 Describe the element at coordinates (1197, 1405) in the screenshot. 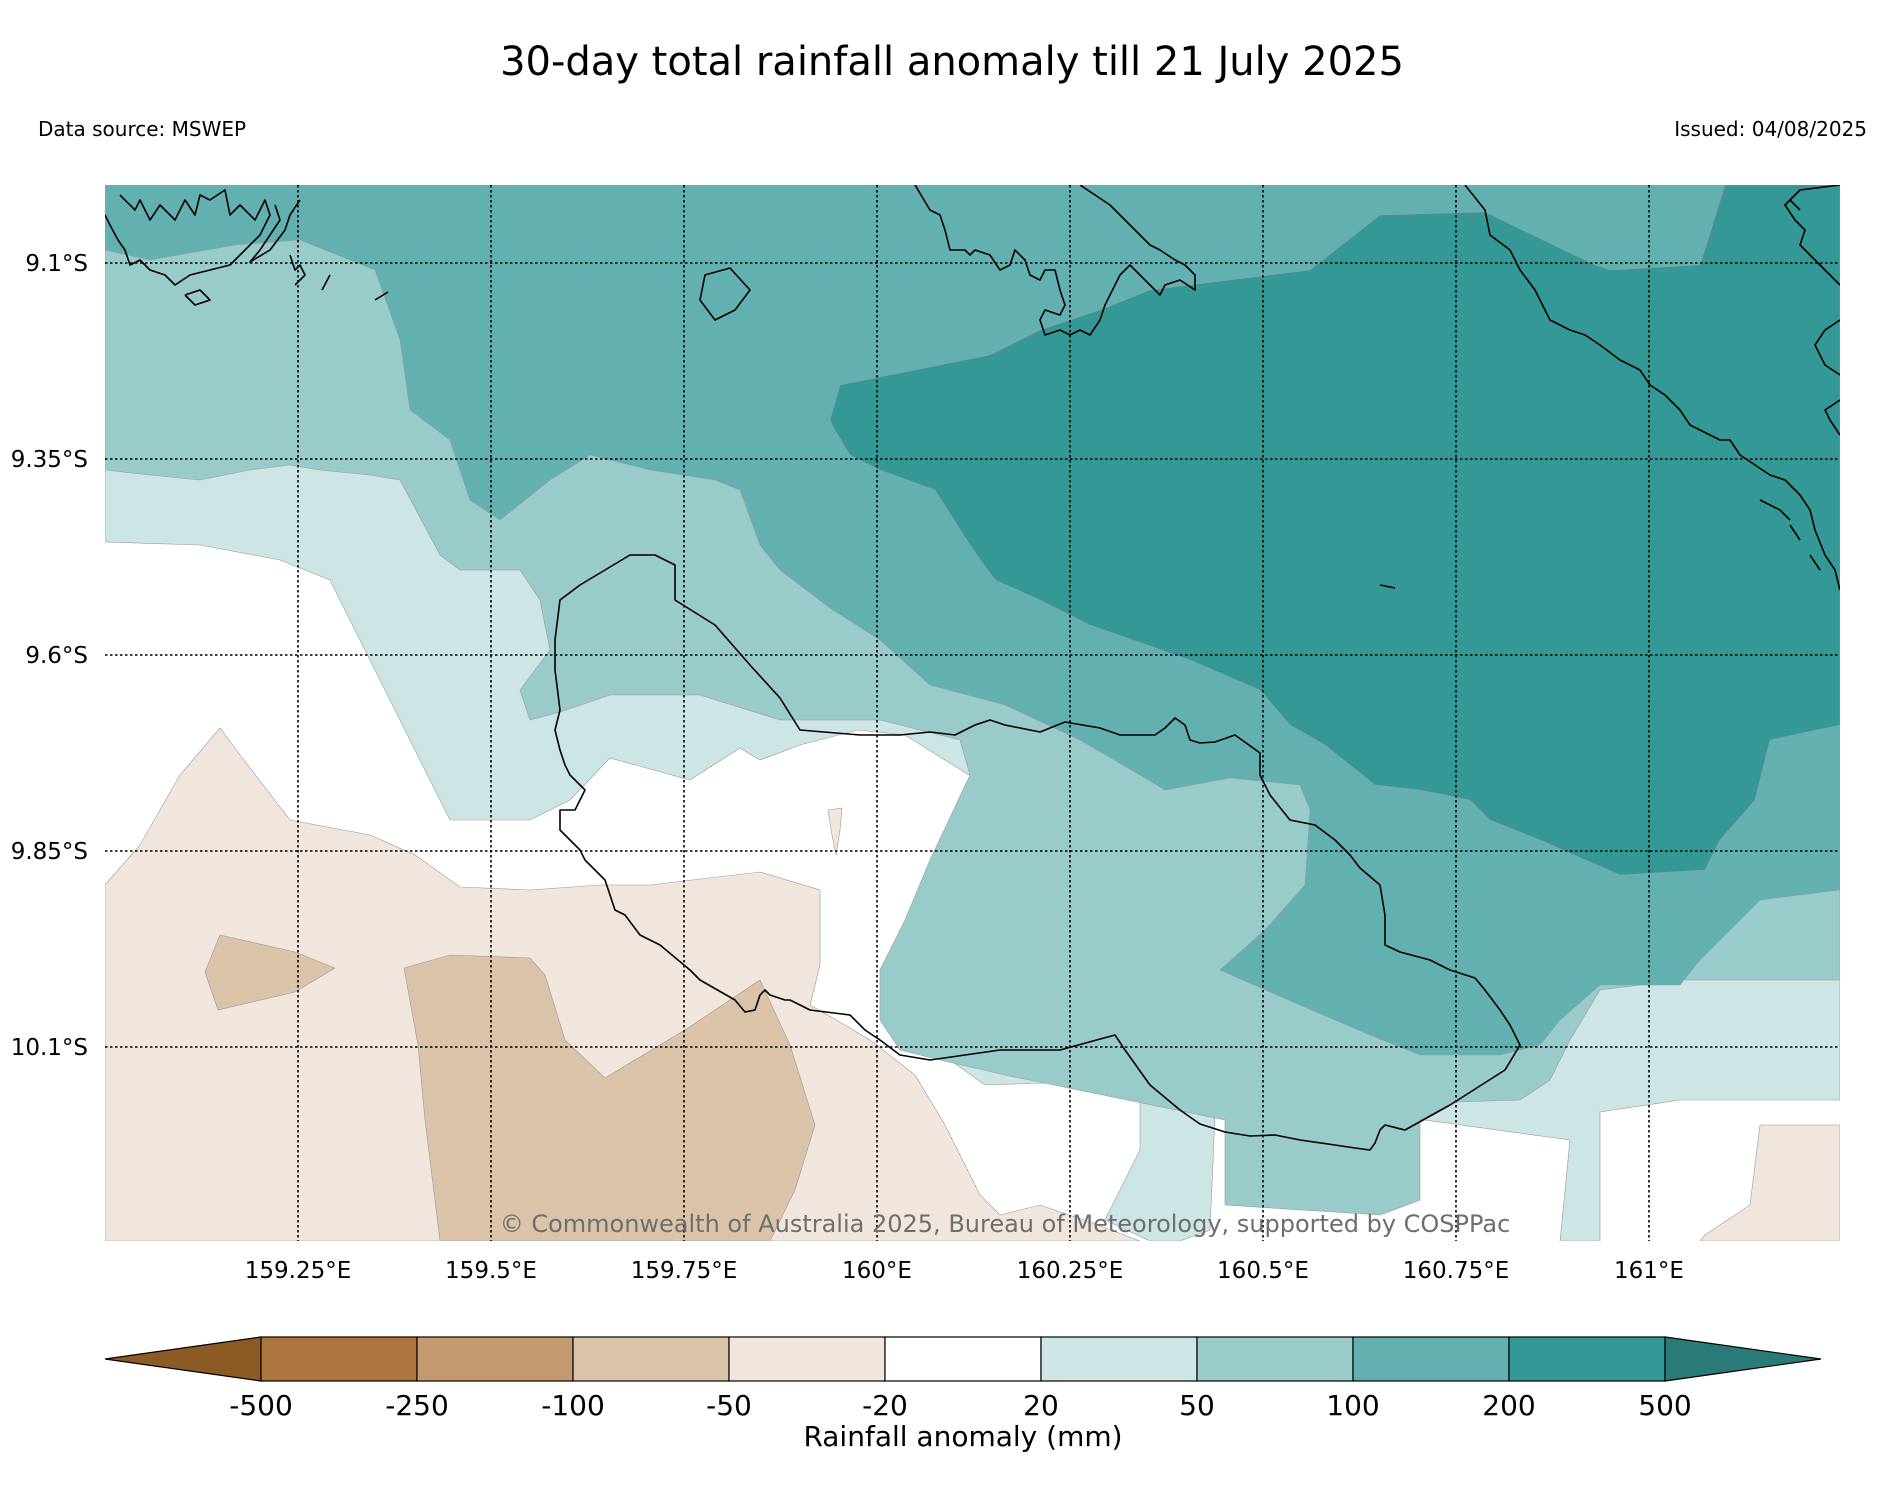

I see `colorbar-tick: 50` at that location.